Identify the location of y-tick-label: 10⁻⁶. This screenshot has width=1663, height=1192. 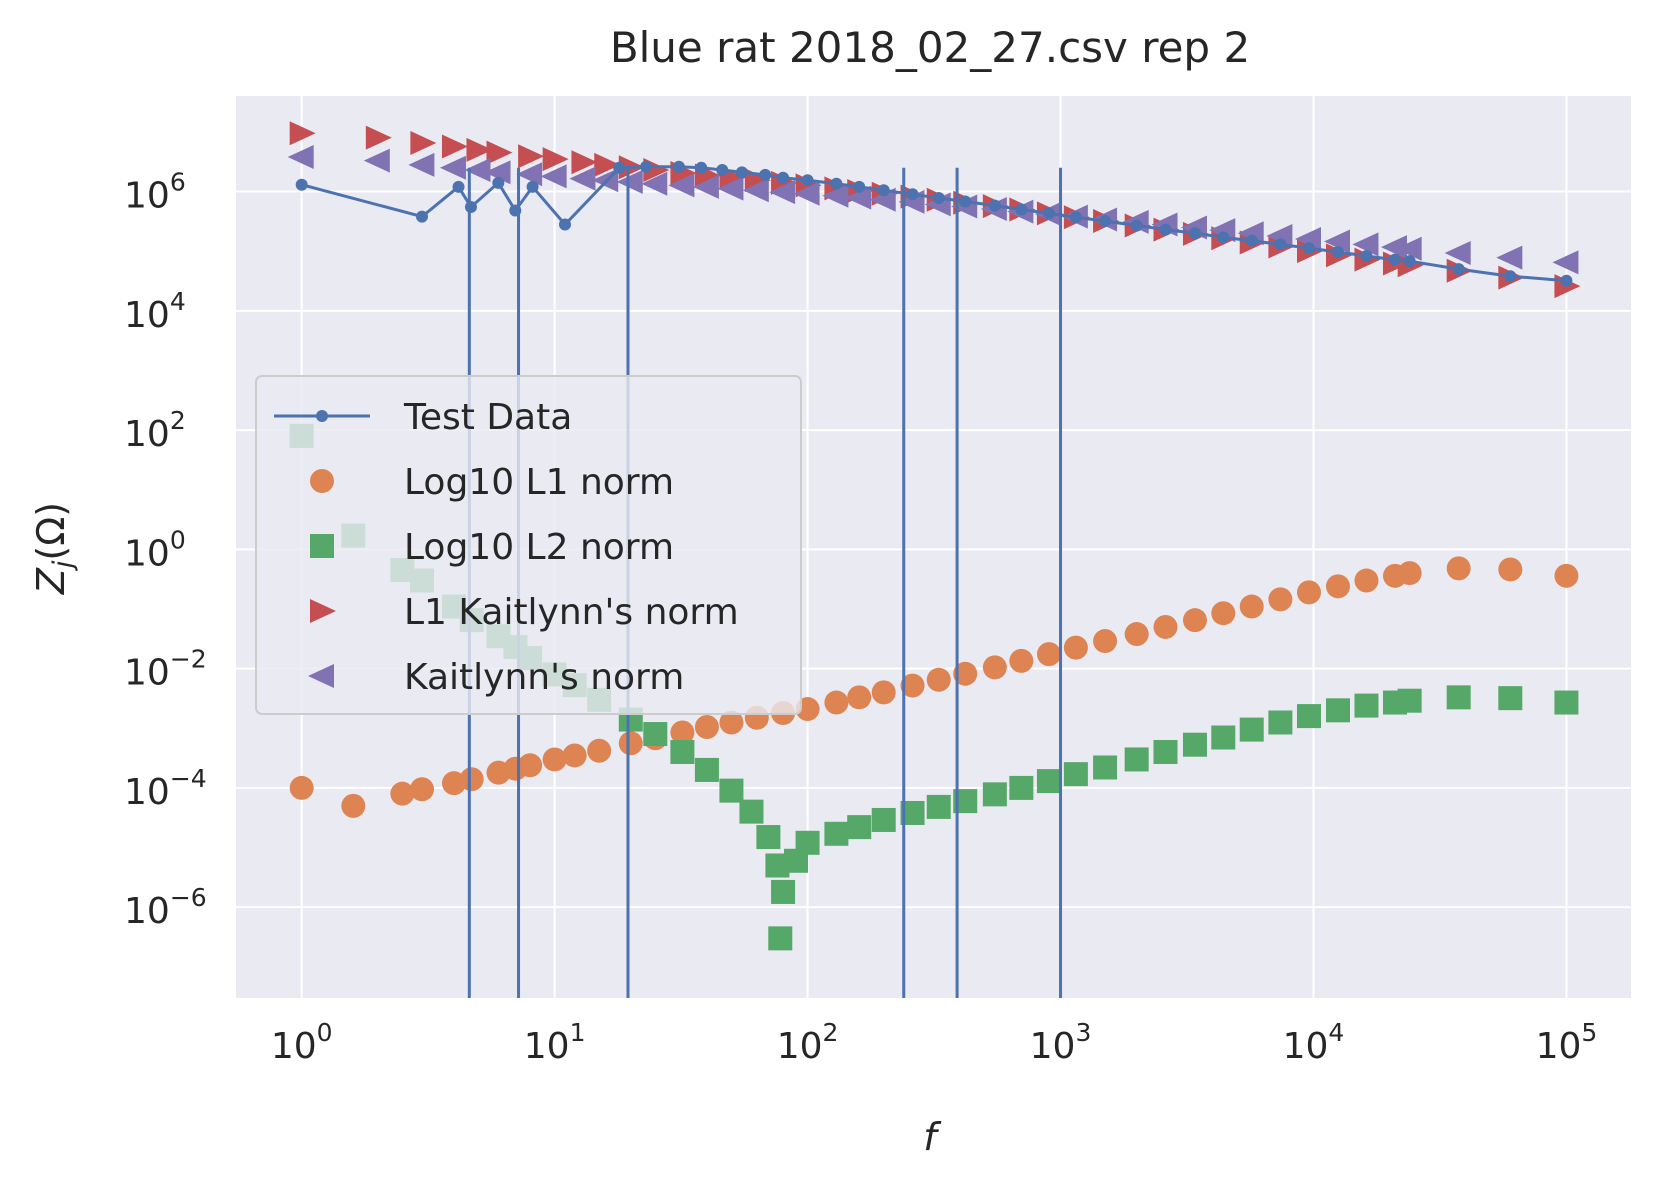
(165, 907).